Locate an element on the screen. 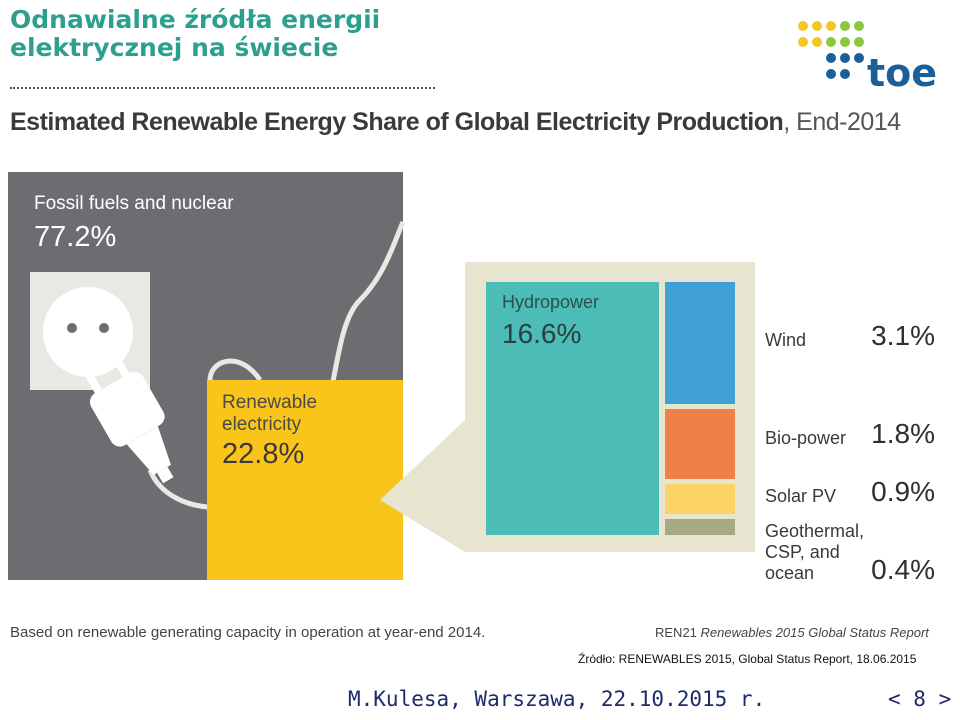  wind-value: 3.1% is located at coordinates (903, 335).